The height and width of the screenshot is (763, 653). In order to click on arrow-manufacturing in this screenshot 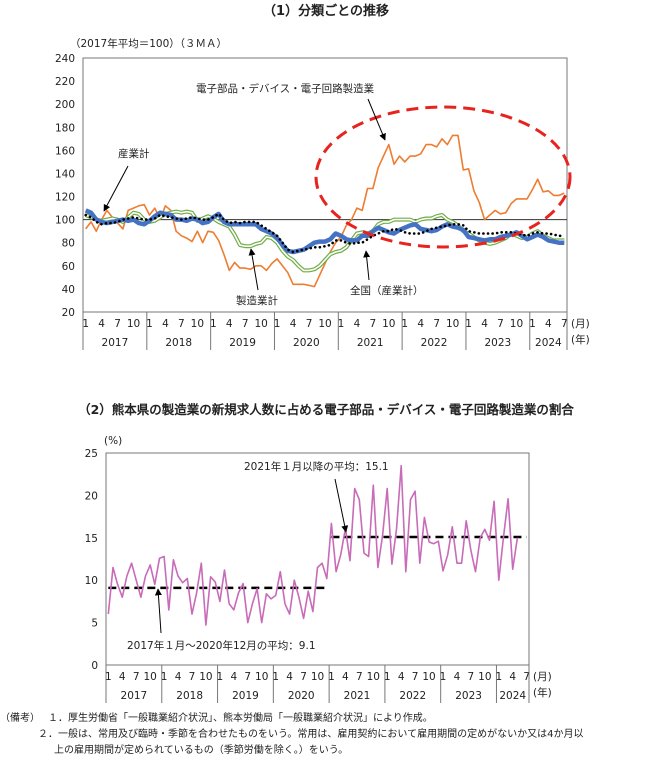, I will do `click(253, 269)`.